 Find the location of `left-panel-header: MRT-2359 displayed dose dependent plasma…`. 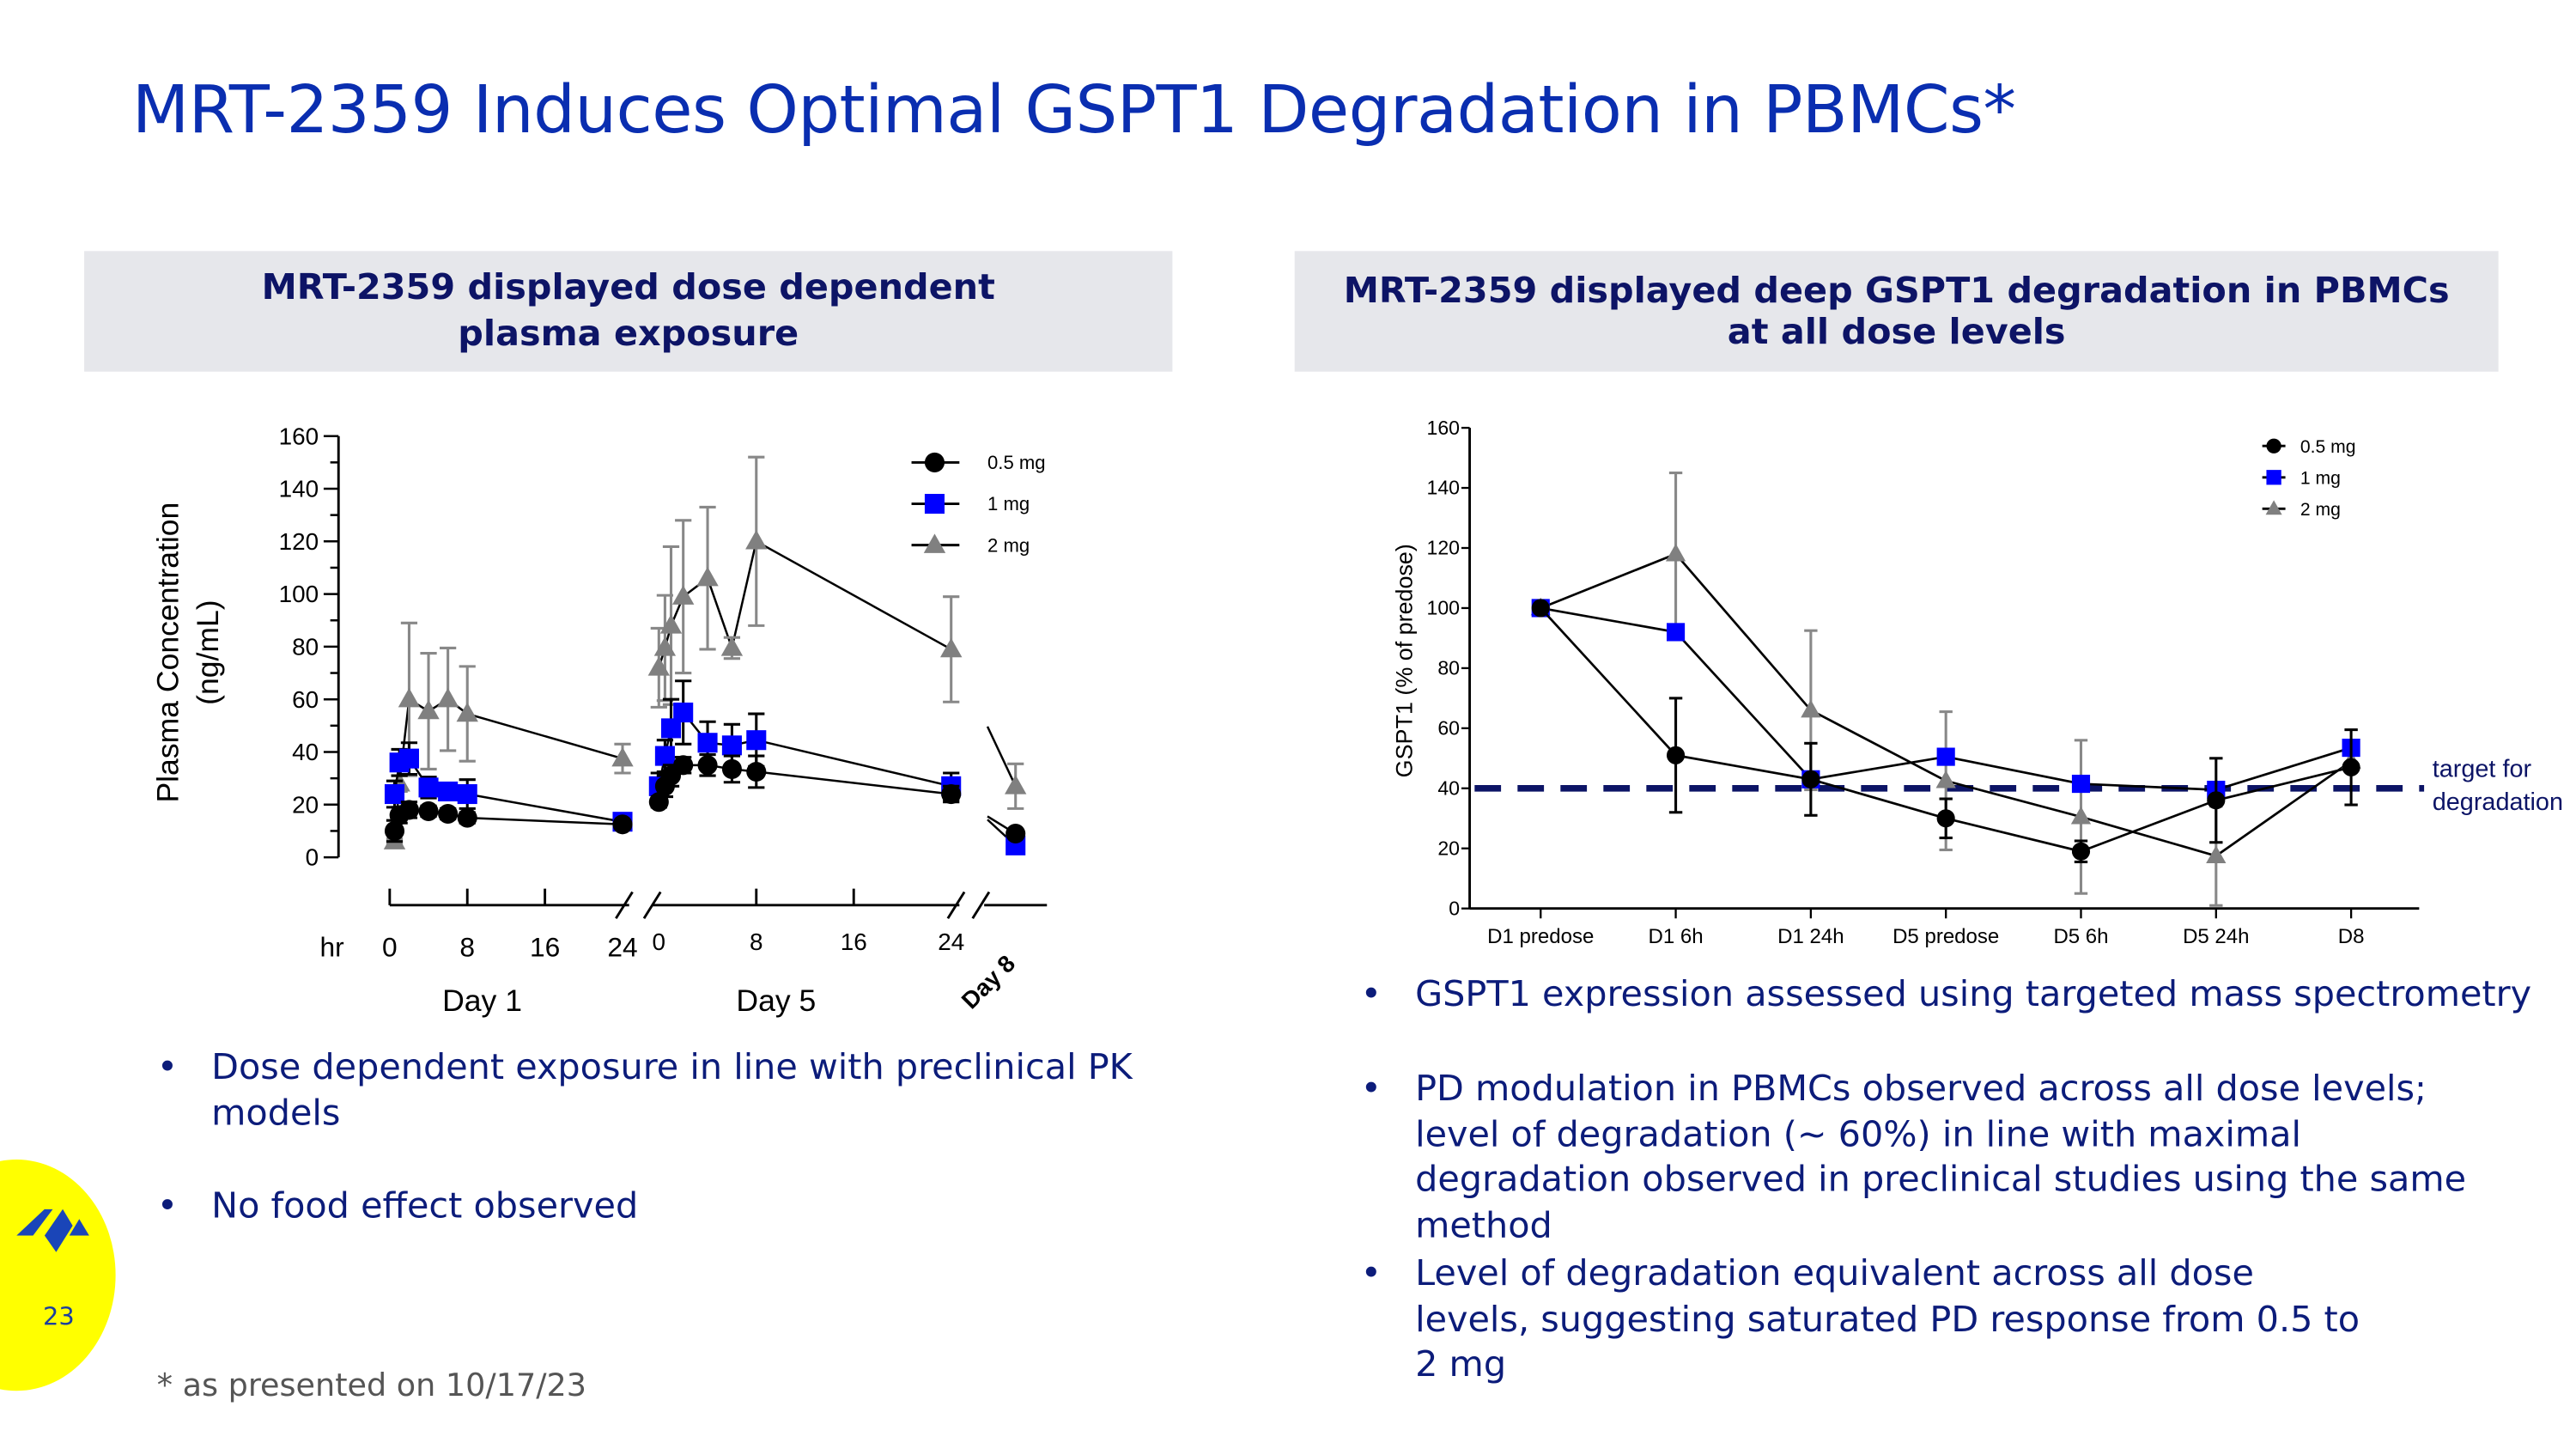

left-panel-header: MRT-2359 displayed dose dependent plasma… is located at coordinates (629, 311).